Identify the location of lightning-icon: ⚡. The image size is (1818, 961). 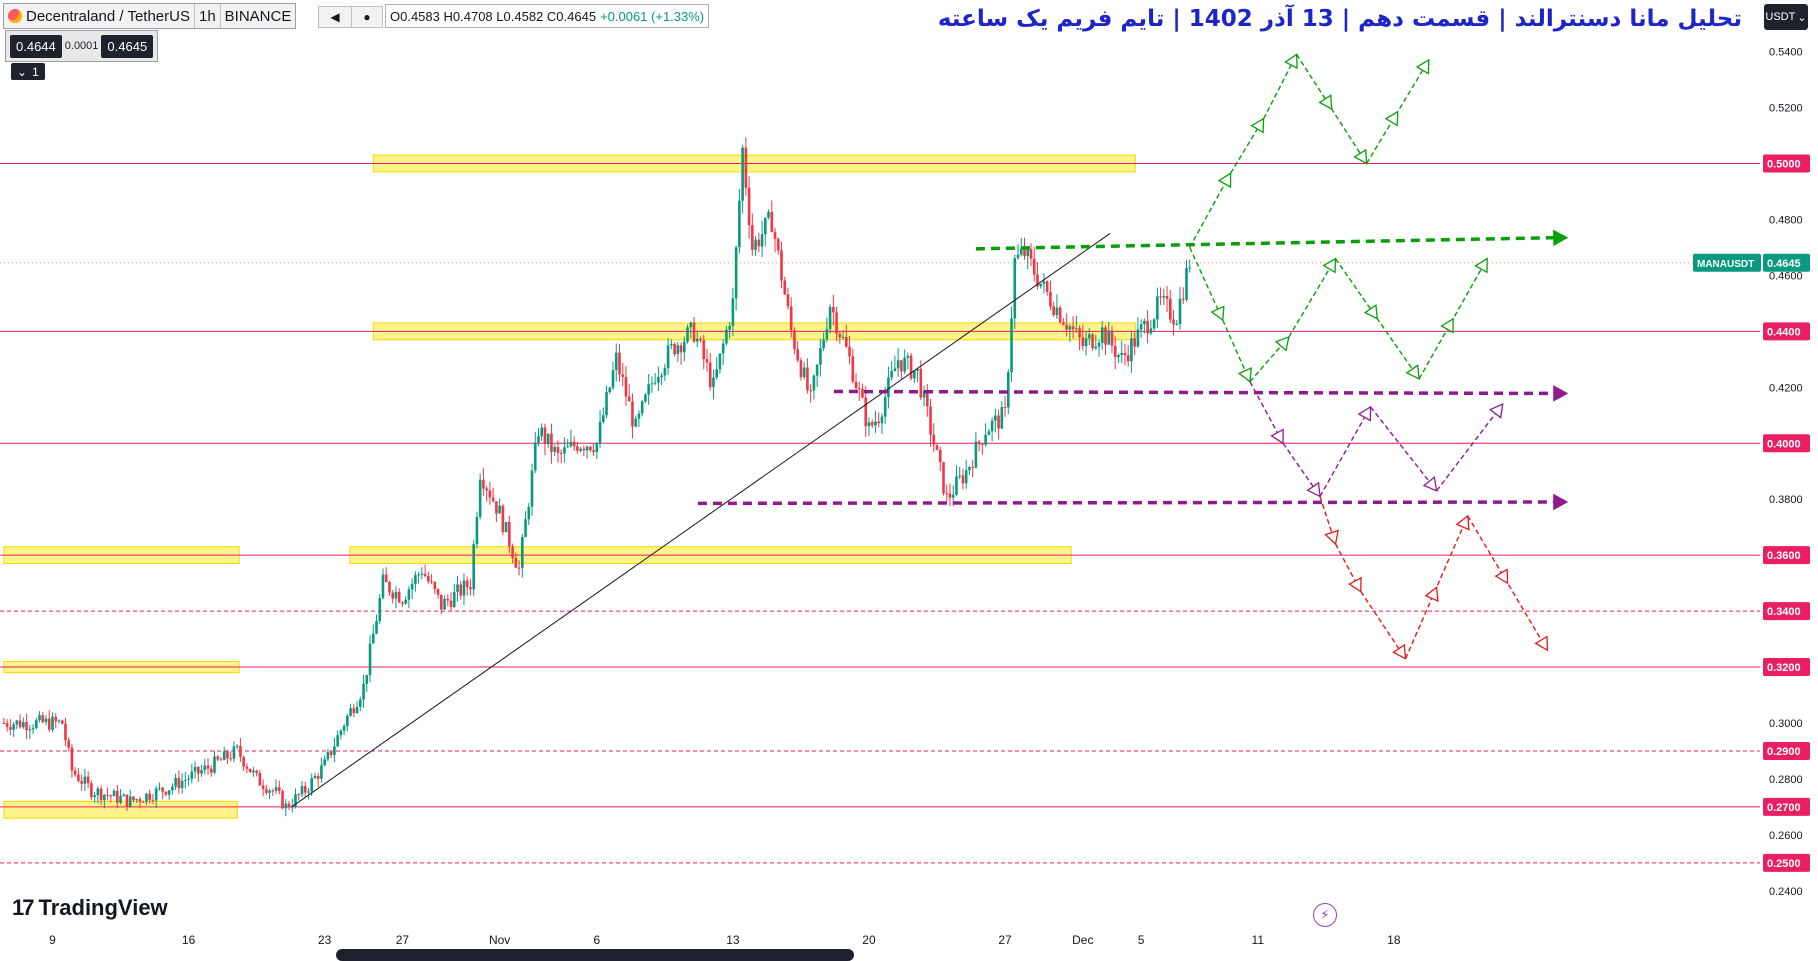
(1325, 915).